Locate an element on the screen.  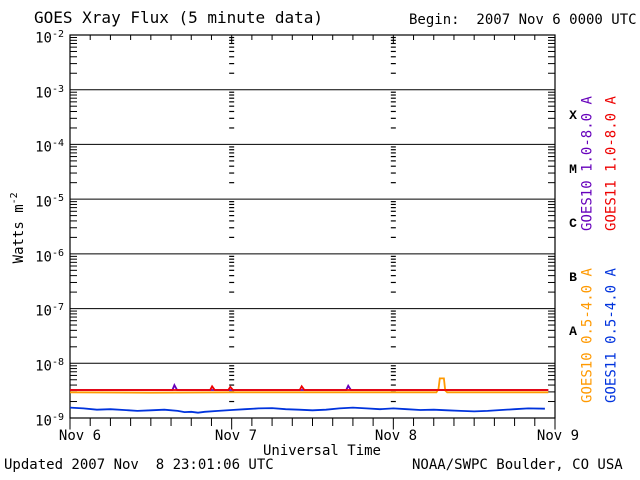
flux-class-b: B is located at coordinates (573, 277).